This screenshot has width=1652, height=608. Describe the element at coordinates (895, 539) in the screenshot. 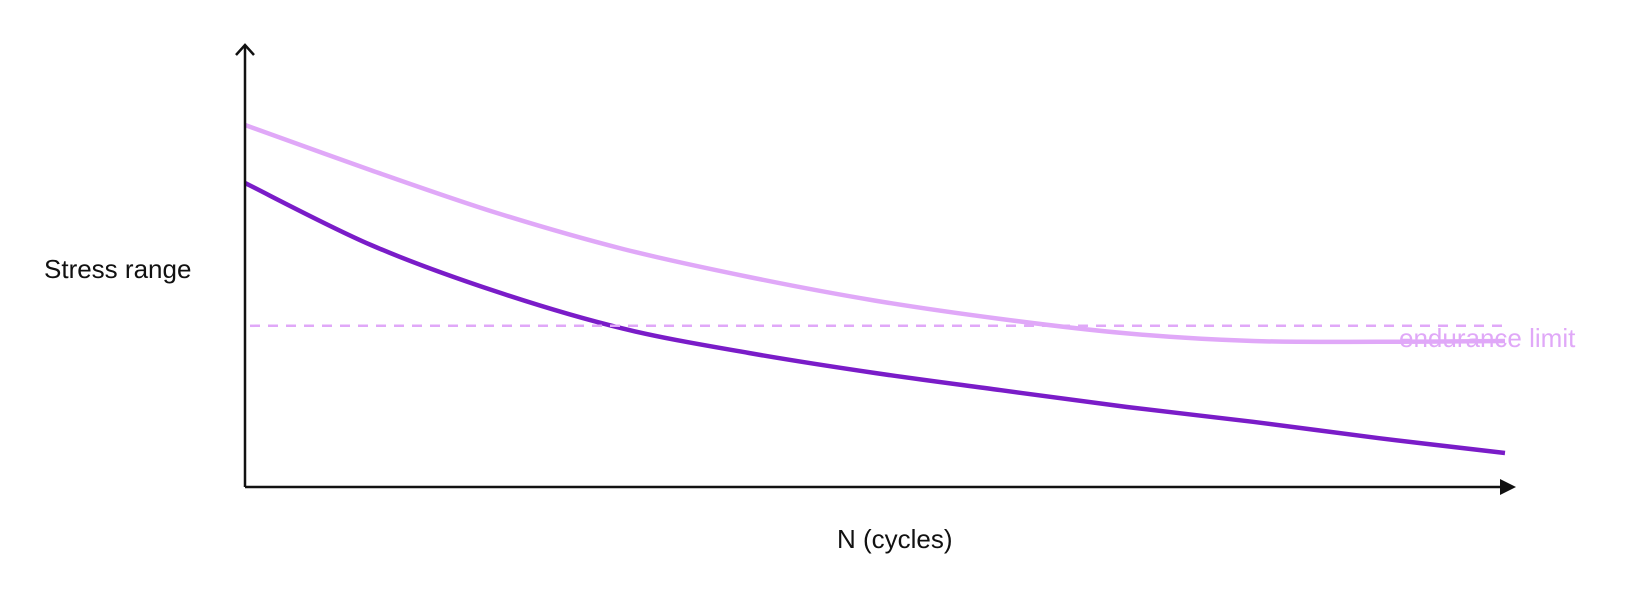

I see `x-axis-label: N (cycles)` at that location.